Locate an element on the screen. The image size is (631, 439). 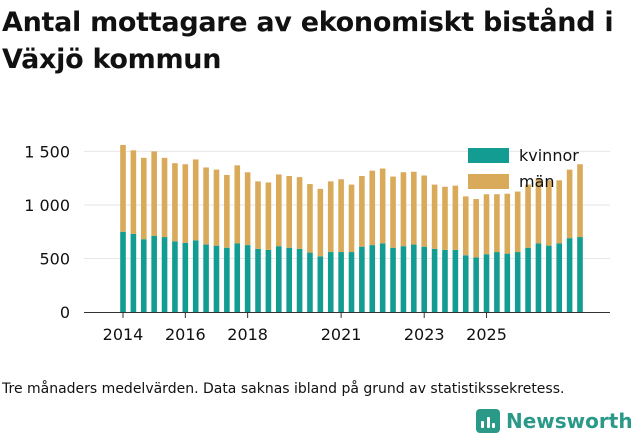
brand-name: Newsworthy is located at coordinates (568, 421).